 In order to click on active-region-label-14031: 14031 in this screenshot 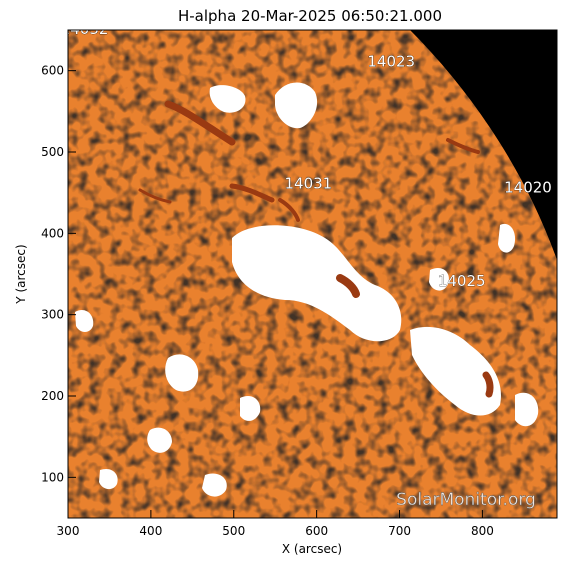, I will do `click(308, 184)`.